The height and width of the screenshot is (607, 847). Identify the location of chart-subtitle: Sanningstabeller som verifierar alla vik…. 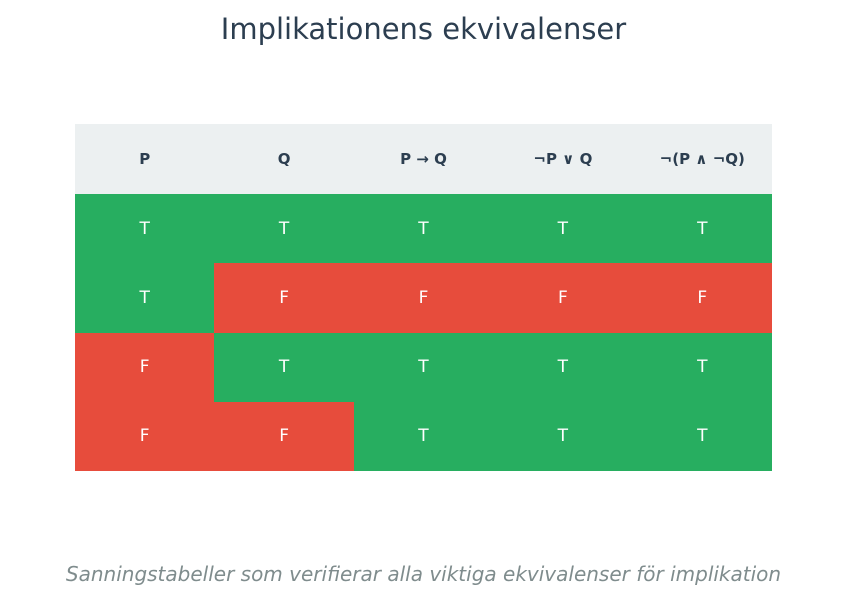
(423, 574).